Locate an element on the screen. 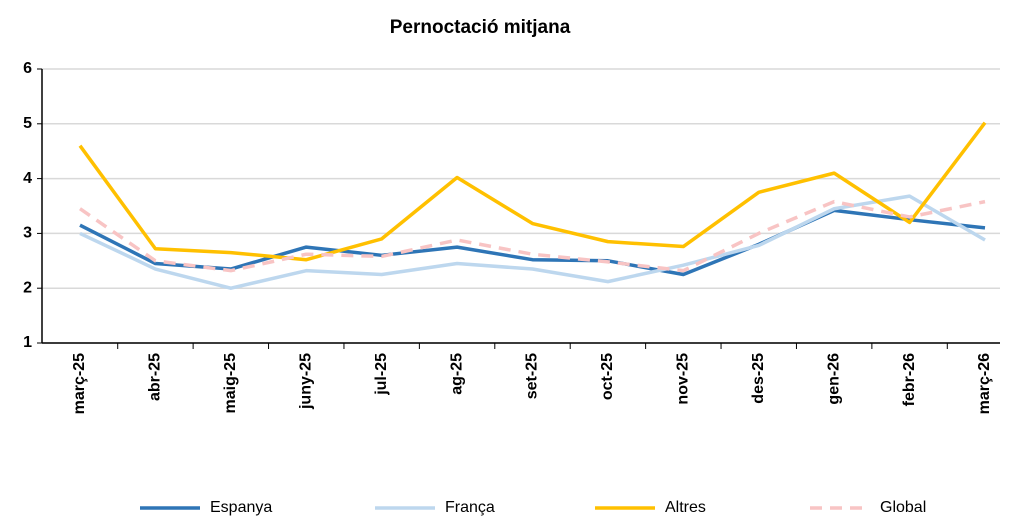 The image size is (1010, 518). legend-label: Global is located at coordinates (903, 507).